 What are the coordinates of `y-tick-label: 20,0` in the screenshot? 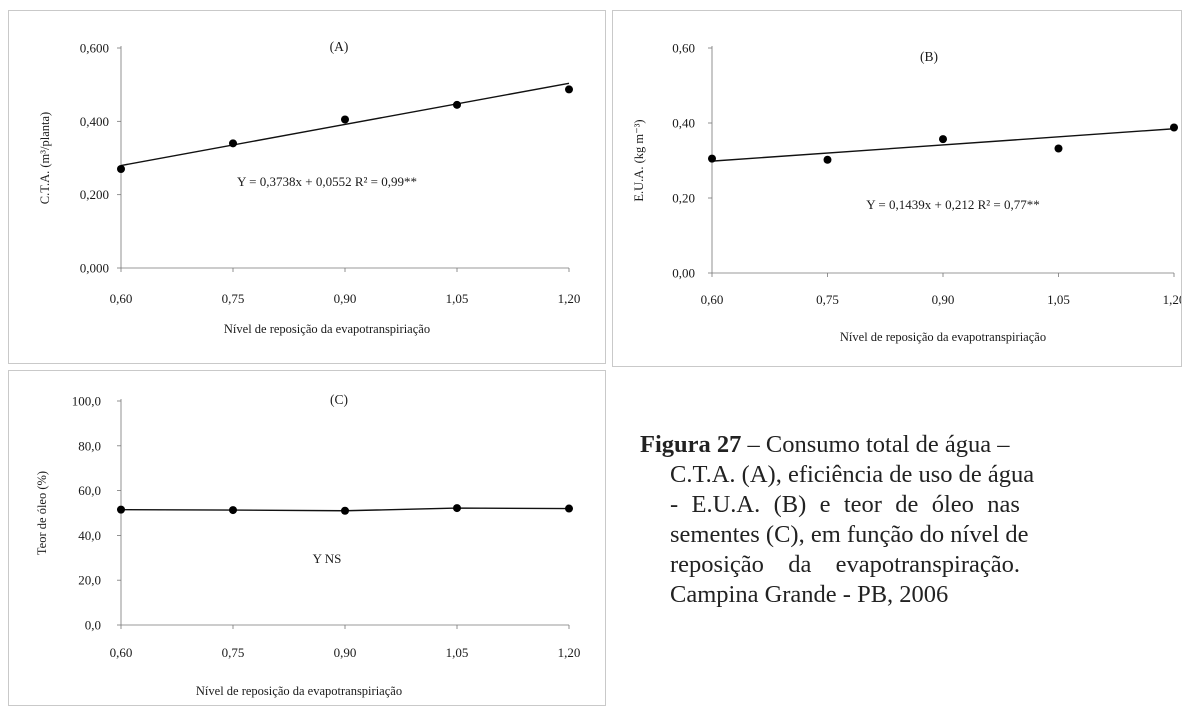 It's located at (89, 580).